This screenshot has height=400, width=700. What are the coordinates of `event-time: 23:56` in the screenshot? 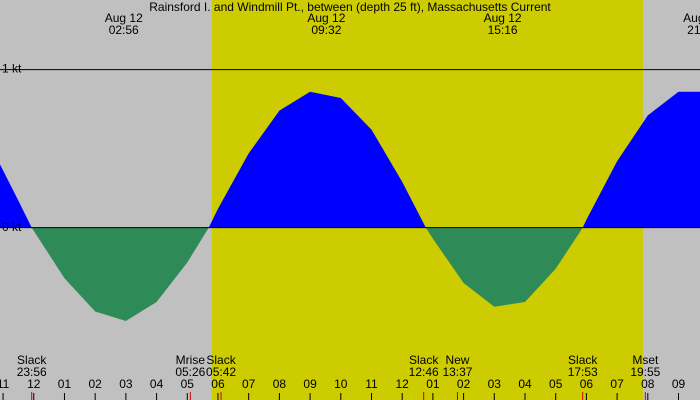 It's located at (32, 372).